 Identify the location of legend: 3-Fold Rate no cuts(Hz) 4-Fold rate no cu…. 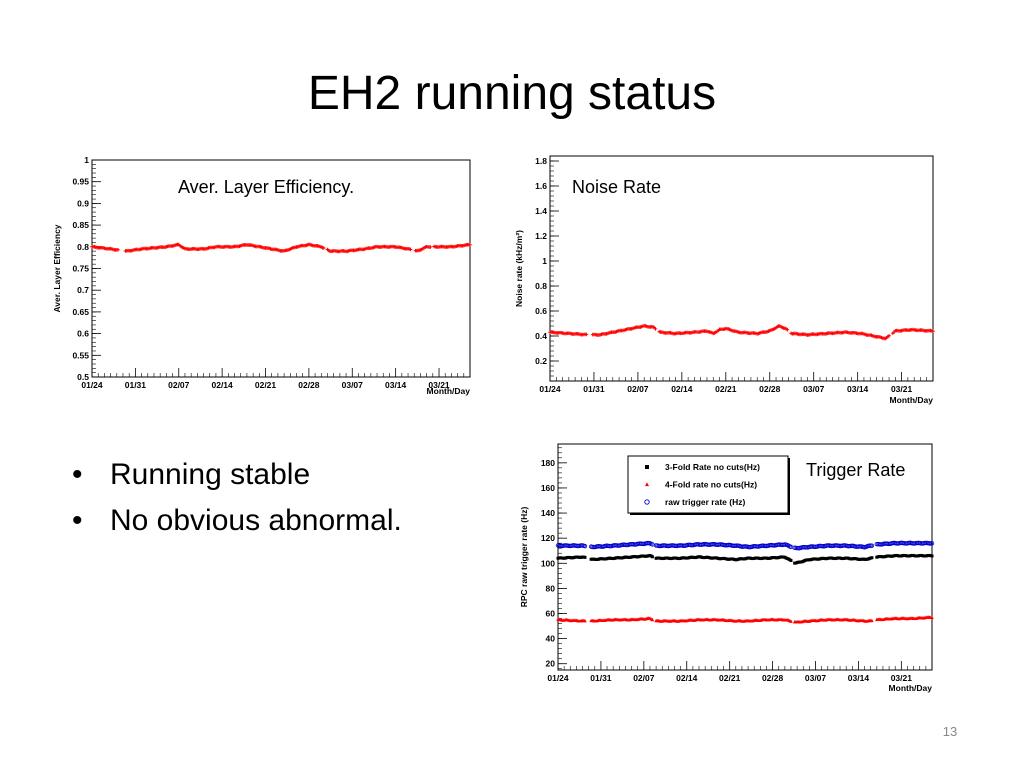
(708, 485).